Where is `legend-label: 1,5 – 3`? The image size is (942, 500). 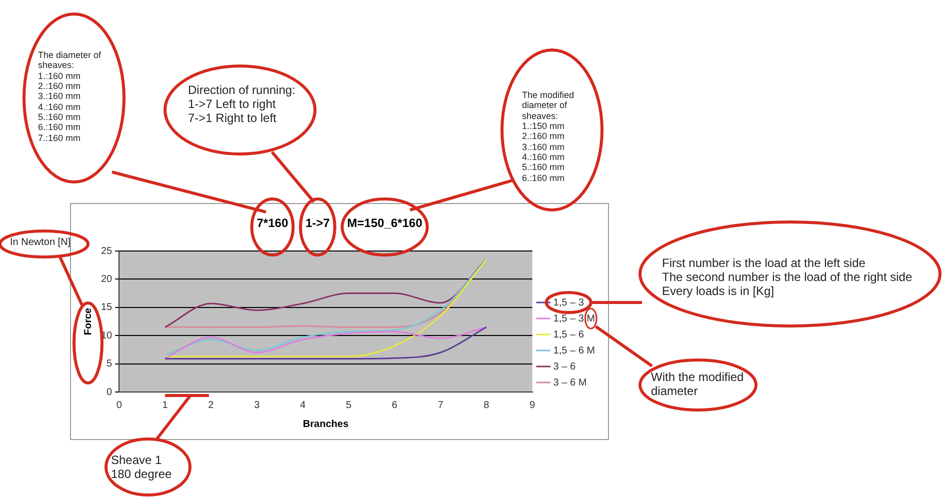 legend-label: 1,5 – 3 is located at coordinates (568, 302).